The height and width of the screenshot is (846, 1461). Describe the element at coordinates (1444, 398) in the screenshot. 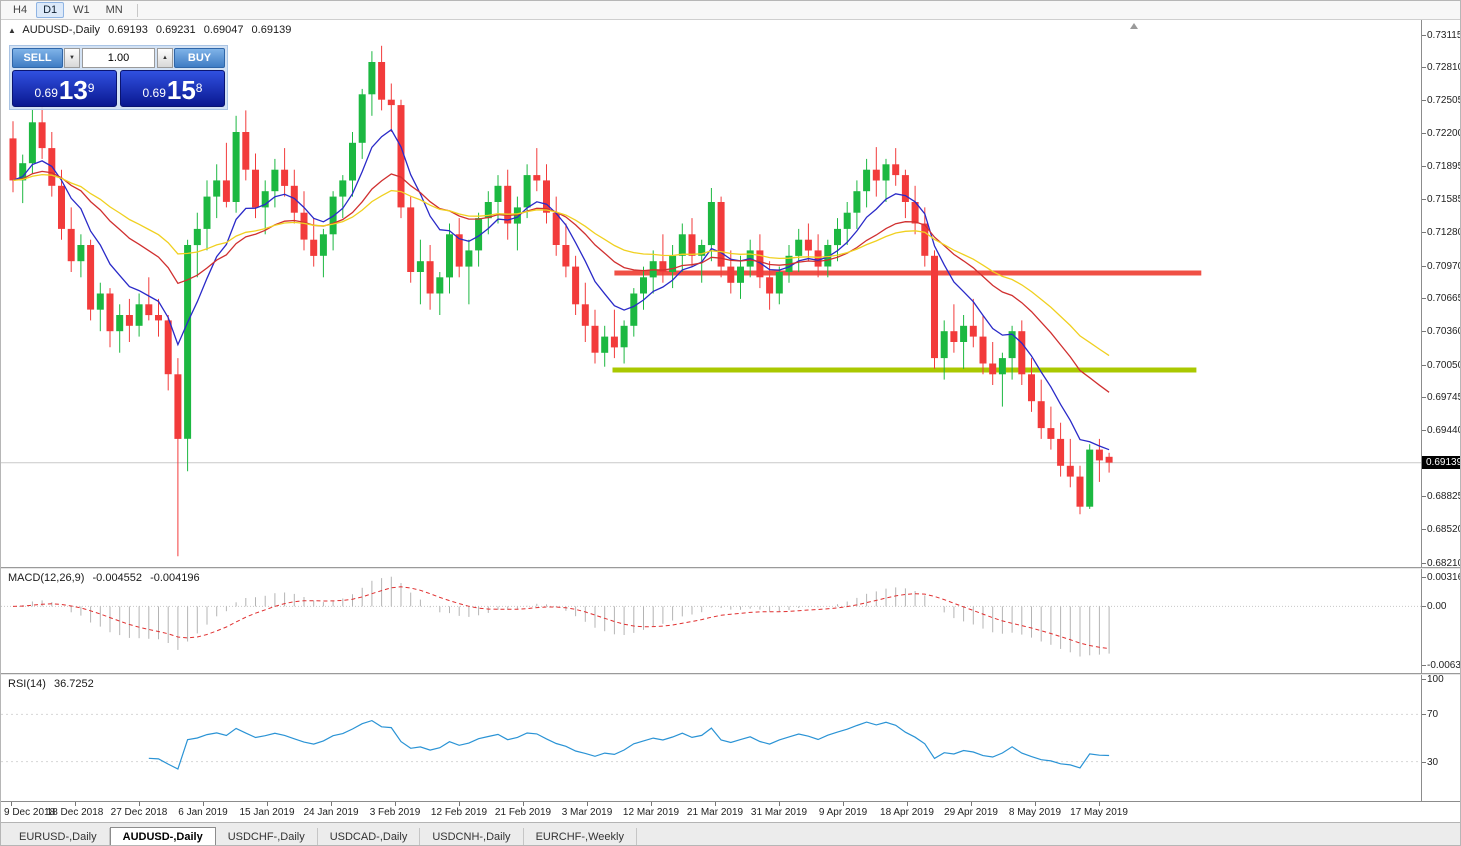

I see `price-axis-label: 0.69745` at that location.